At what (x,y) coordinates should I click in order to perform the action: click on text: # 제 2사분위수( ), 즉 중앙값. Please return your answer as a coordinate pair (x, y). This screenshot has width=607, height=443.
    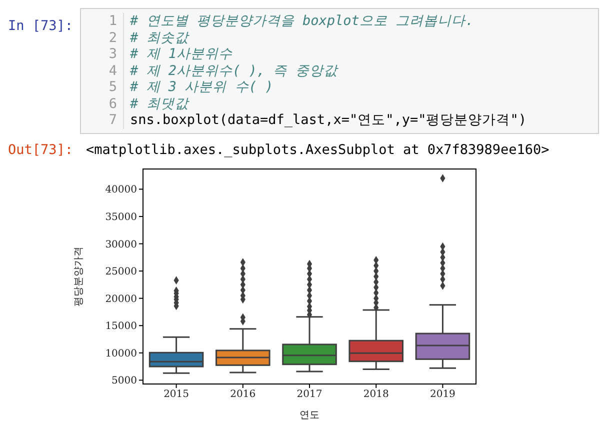
    Looking at the image, I should click on (235, 70).